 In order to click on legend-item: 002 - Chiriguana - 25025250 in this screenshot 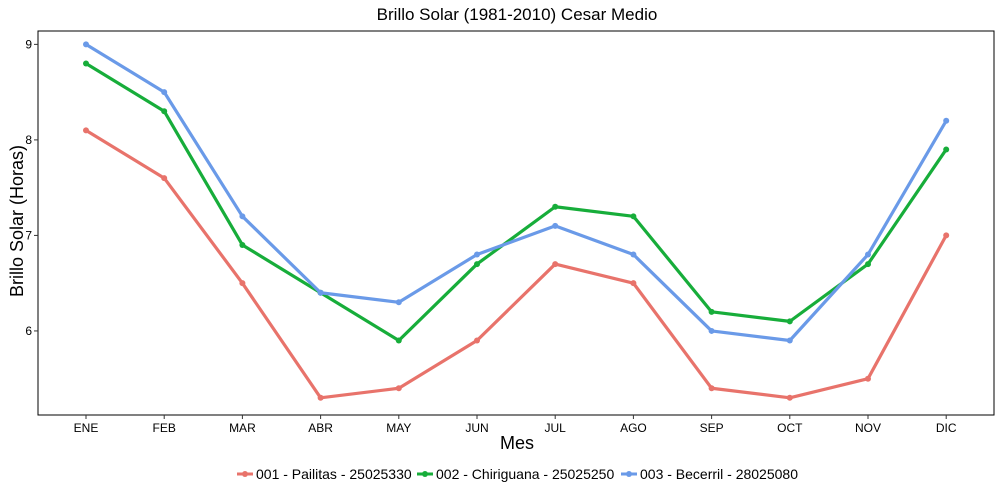, I will do `click(515, 474)`.